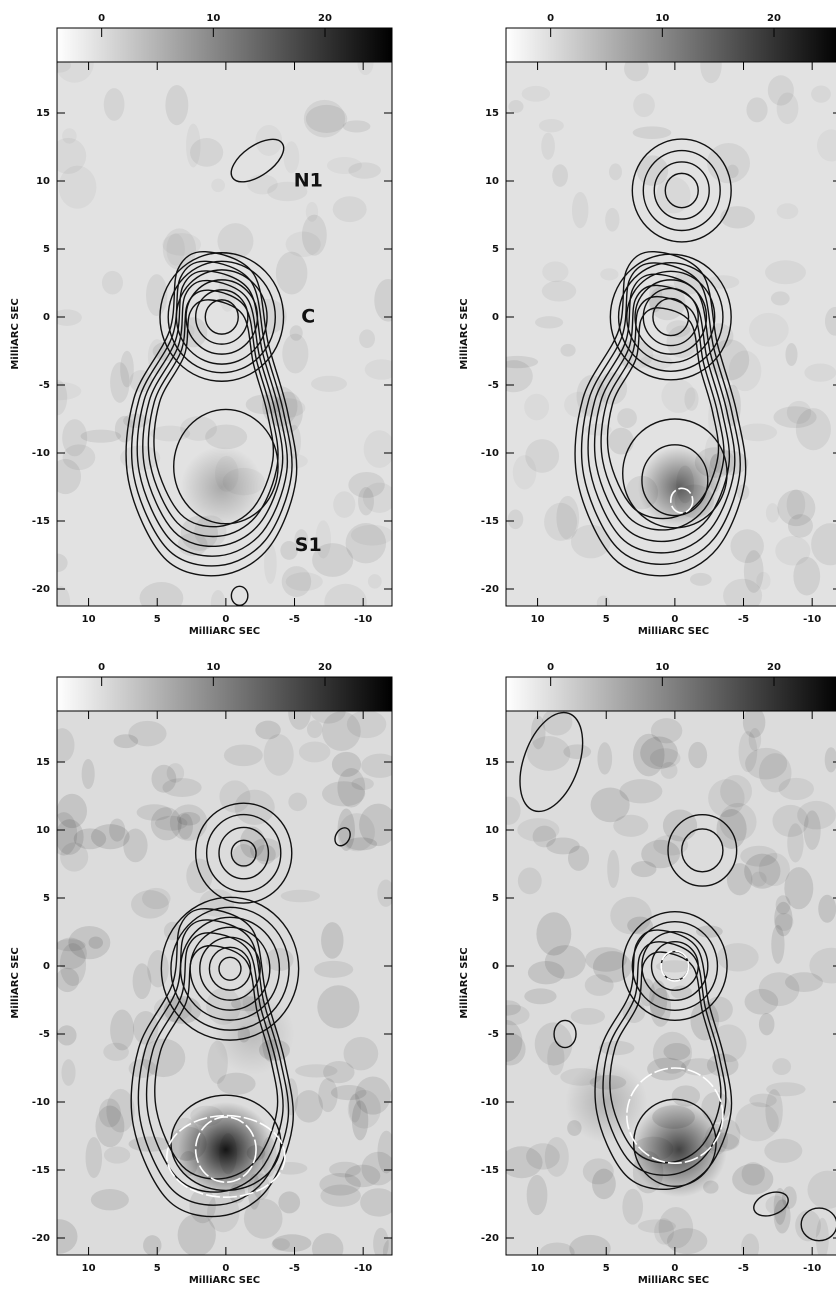 The width and height of the screenshot is (836, 1290). What do you see at coordinates (308, 545) in the screenshot?
I see `annotation: S1` at bounding box center [308, 545].